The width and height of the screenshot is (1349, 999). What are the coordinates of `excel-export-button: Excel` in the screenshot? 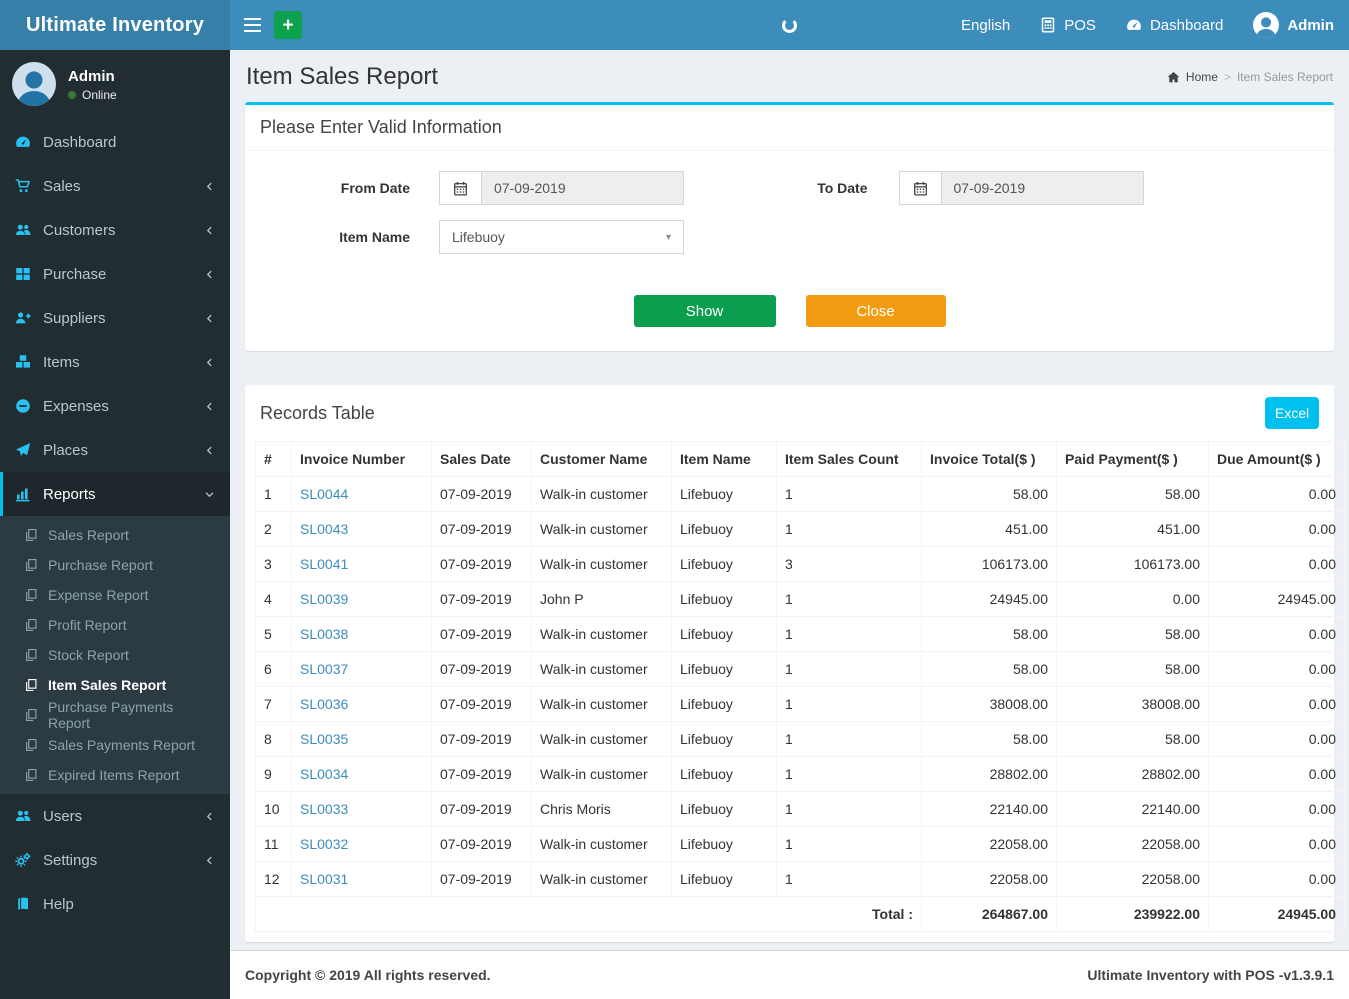 It's located at (1292, 413).